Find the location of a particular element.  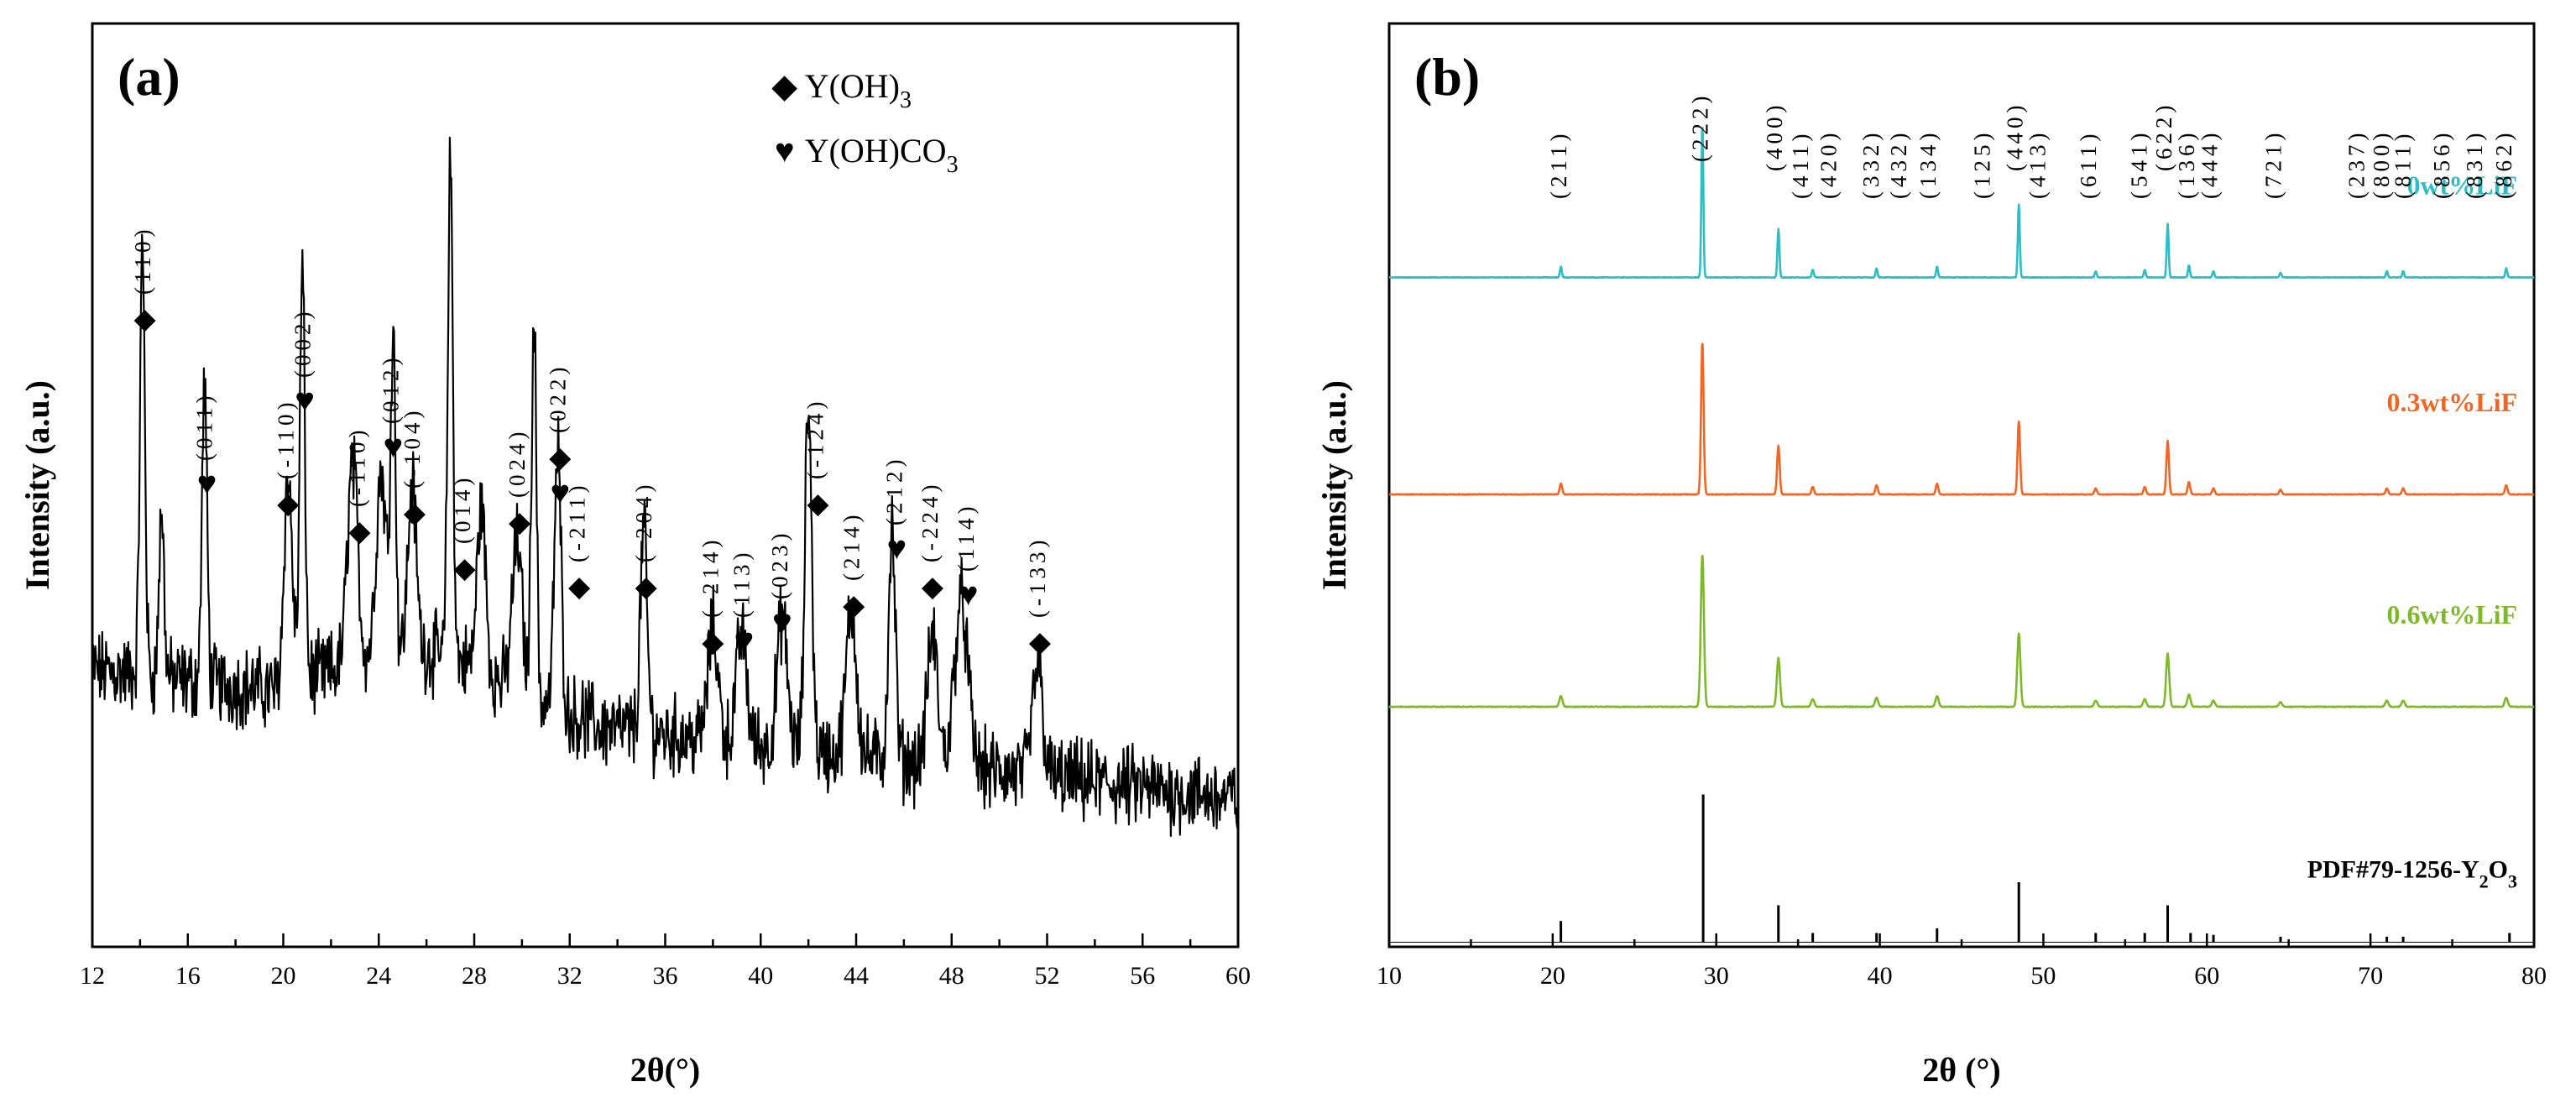

peak-annotation: ♥ is located at coordinates (561, 492).